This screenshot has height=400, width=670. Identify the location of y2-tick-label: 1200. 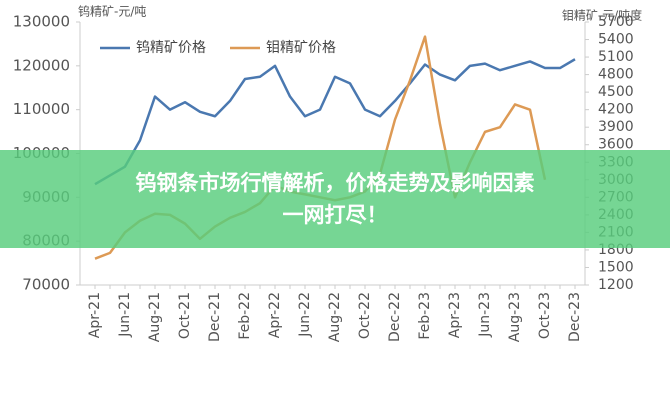
(616, 285).